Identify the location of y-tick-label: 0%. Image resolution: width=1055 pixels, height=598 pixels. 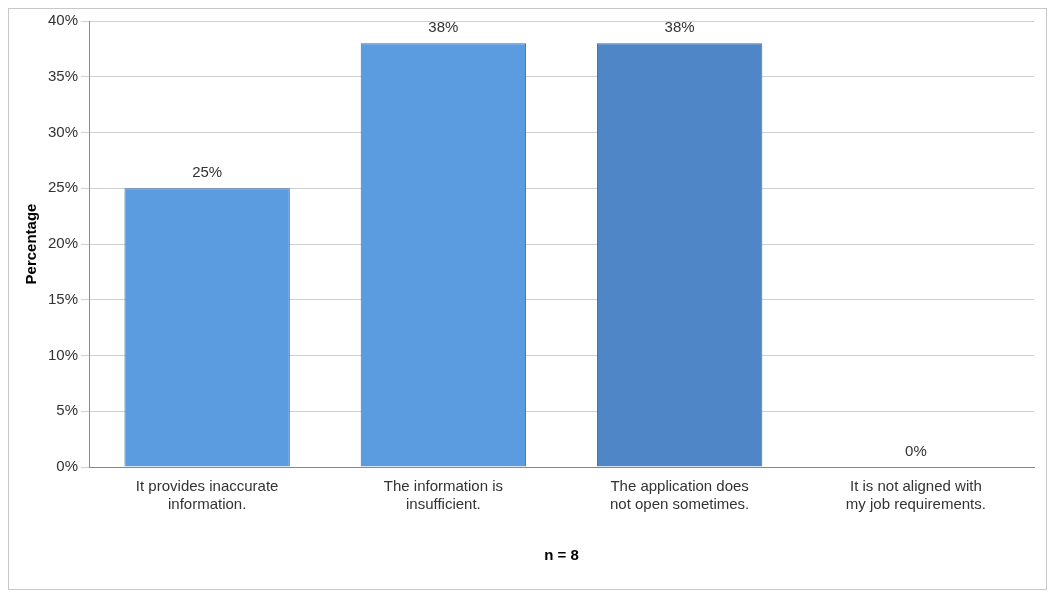
(67, 466).